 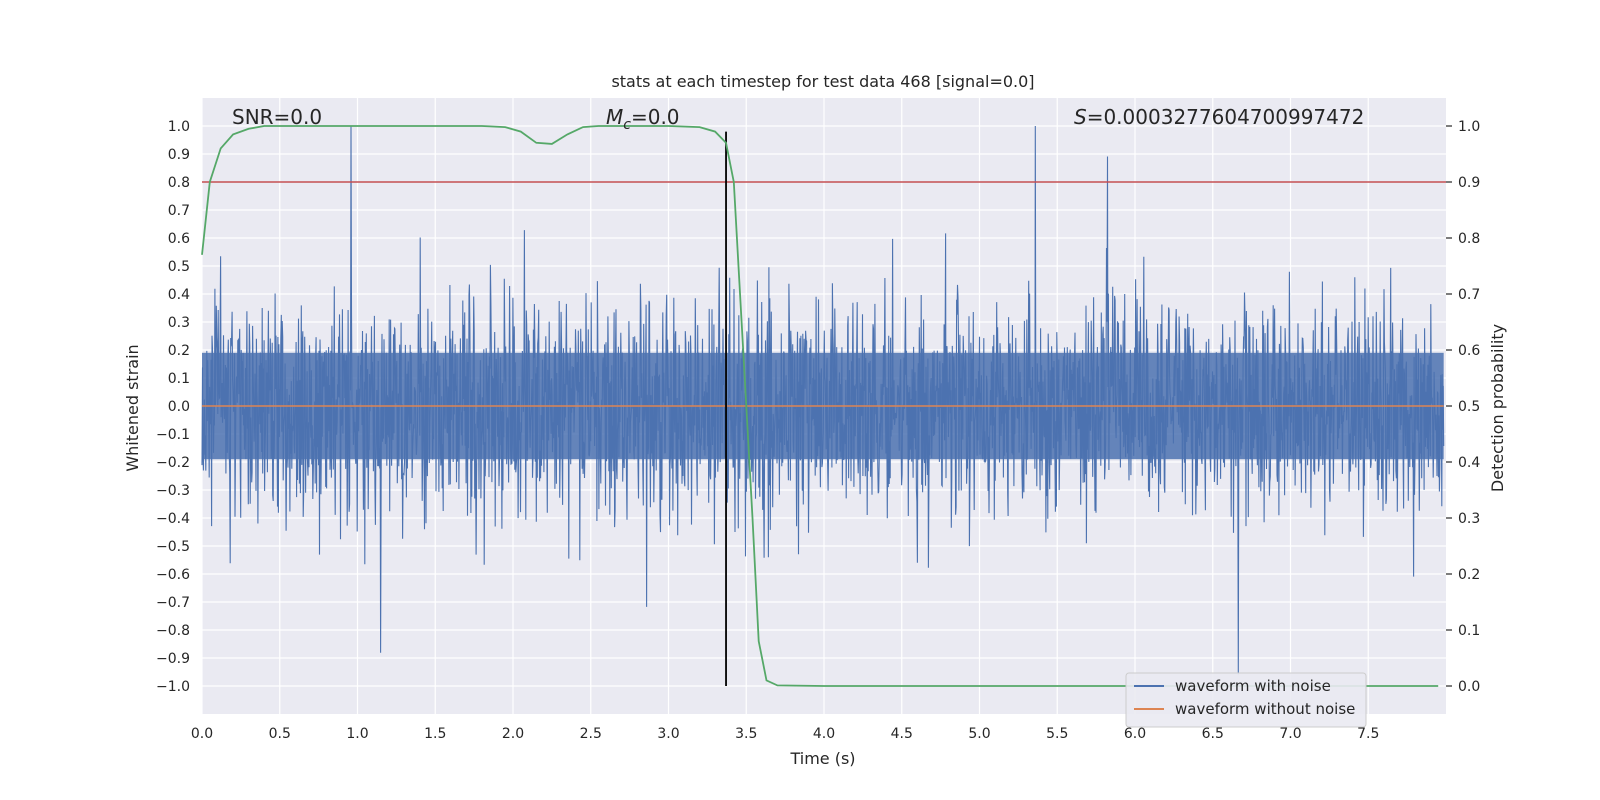 What do you see at coordinates (668, 734) in the screenshot?
I see `x-tick-label: 3.0` at bounding box center [668, 734].